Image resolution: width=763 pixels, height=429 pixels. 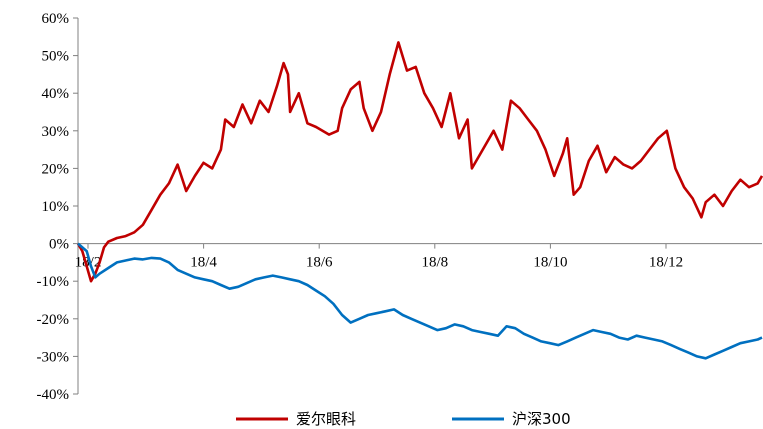 What do you see at coordinates (53, 357) in the screenshot?
I see `y-tick-label: -30%` at bounding box center [53, 357].